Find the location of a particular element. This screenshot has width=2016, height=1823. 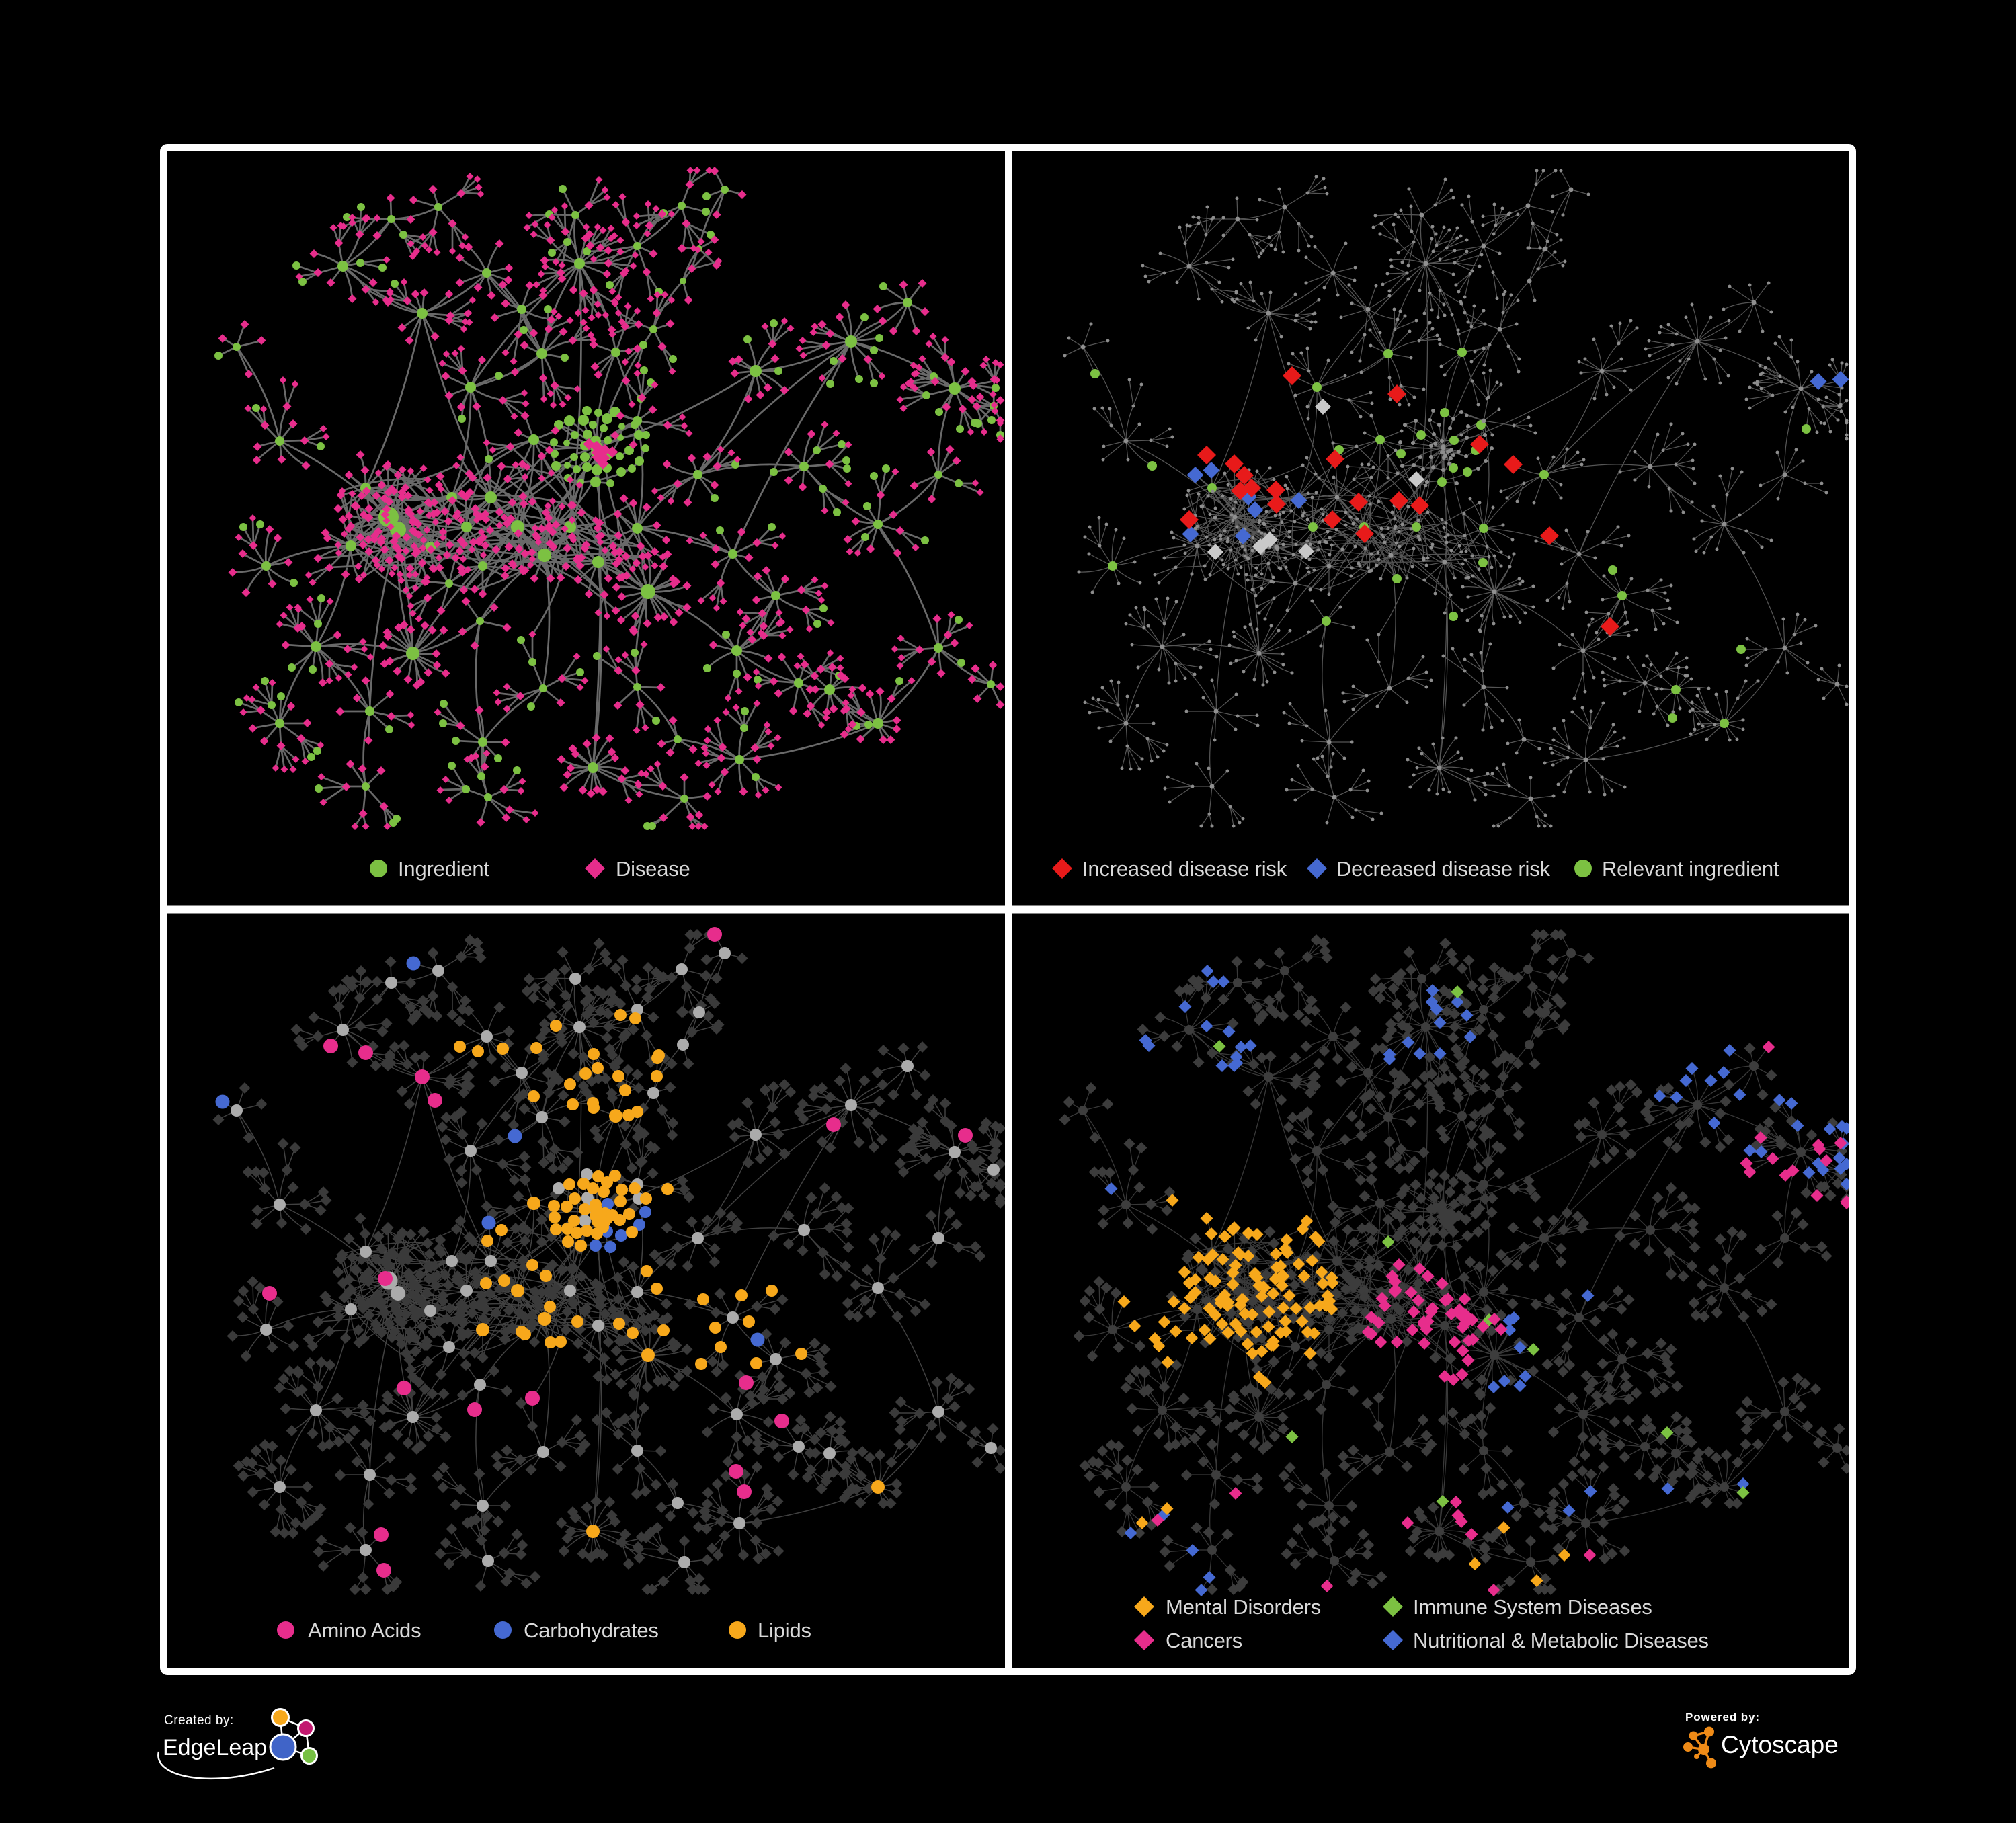

svg-text: Immune System Diseases is located at coordinates (1532, 1607).